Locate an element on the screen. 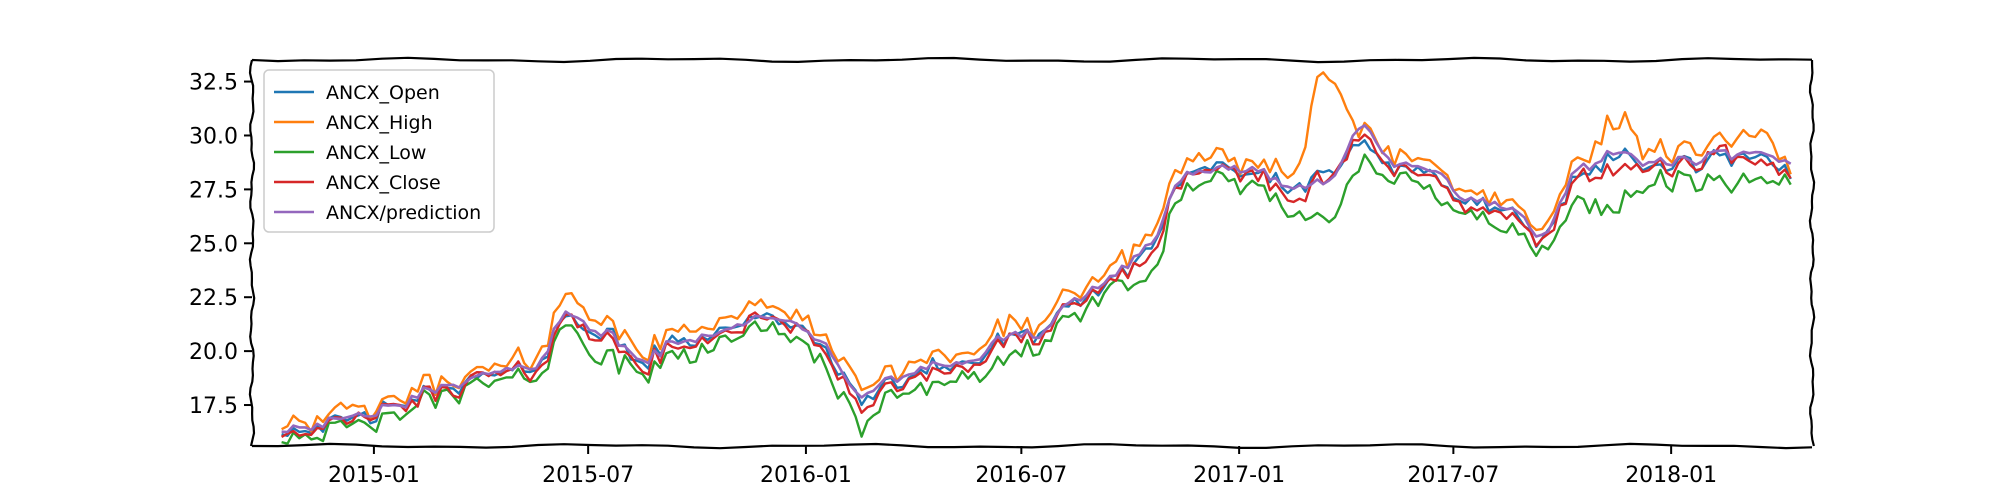  legend-box is located at coordinates (379, 151).